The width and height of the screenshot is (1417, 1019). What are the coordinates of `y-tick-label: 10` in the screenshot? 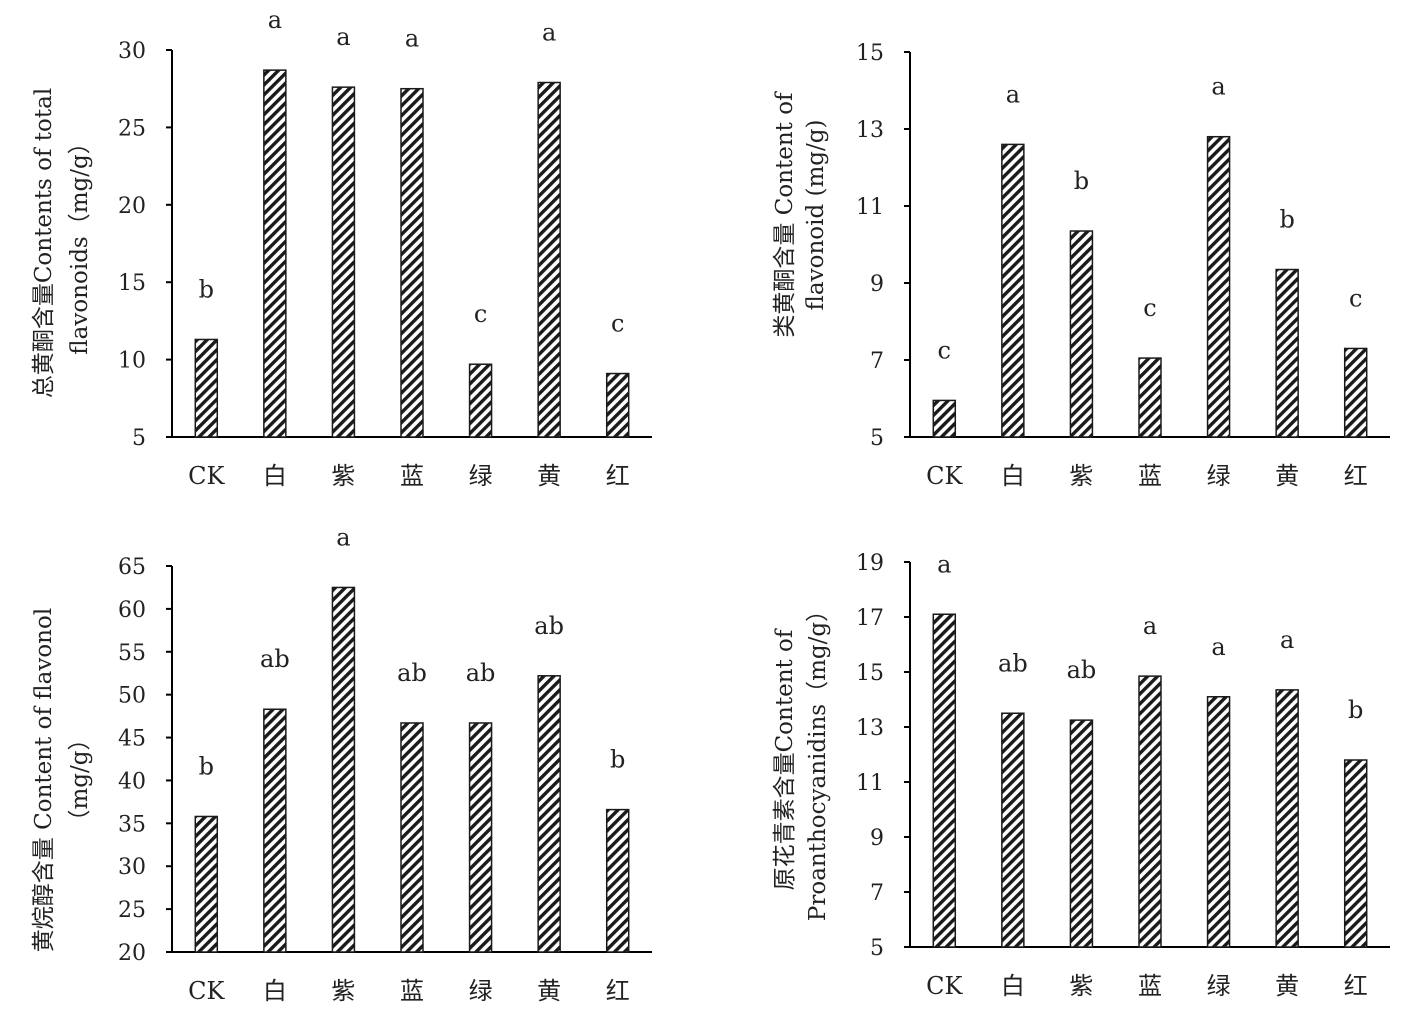 It's located at (132, 361).